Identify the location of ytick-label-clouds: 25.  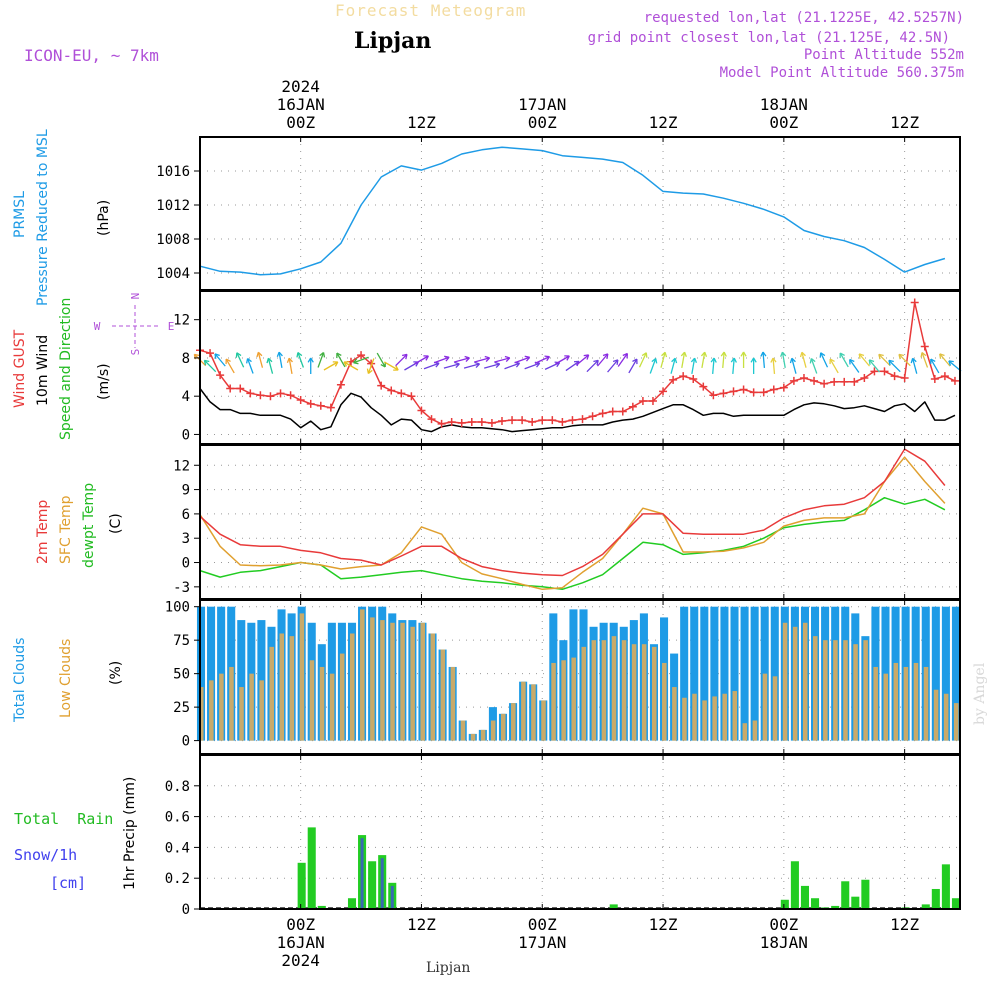
(181, 708).